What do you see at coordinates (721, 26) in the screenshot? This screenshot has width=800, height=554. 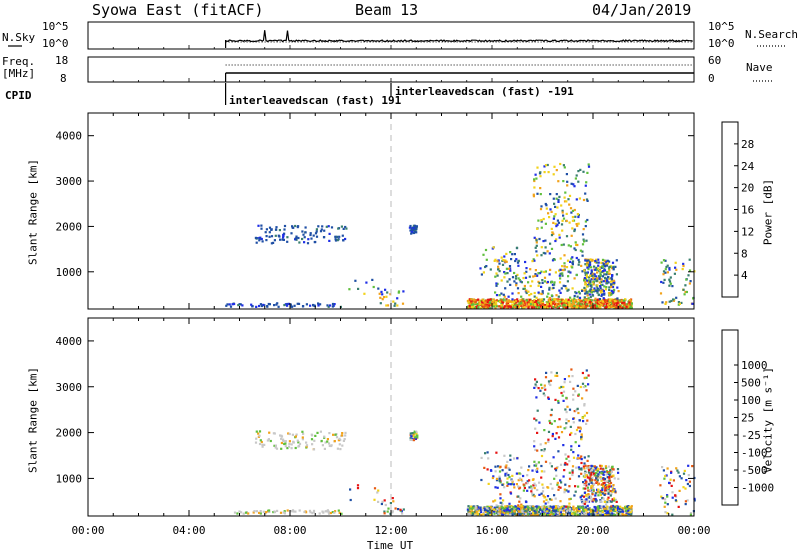 I see `nsearch-tick-high: 10^5` at bounding box center [721, 26].